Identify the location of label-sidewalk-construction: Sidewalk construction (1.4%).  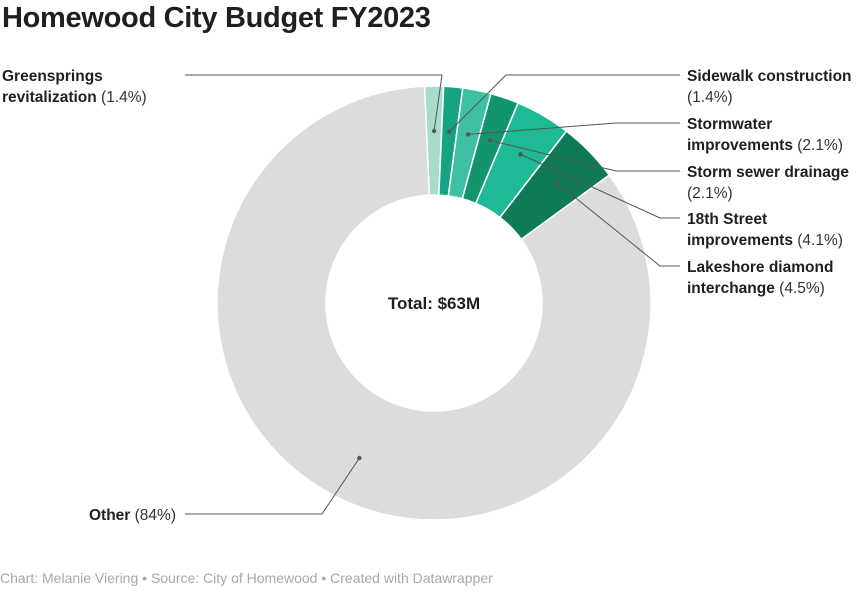
(769, 87).